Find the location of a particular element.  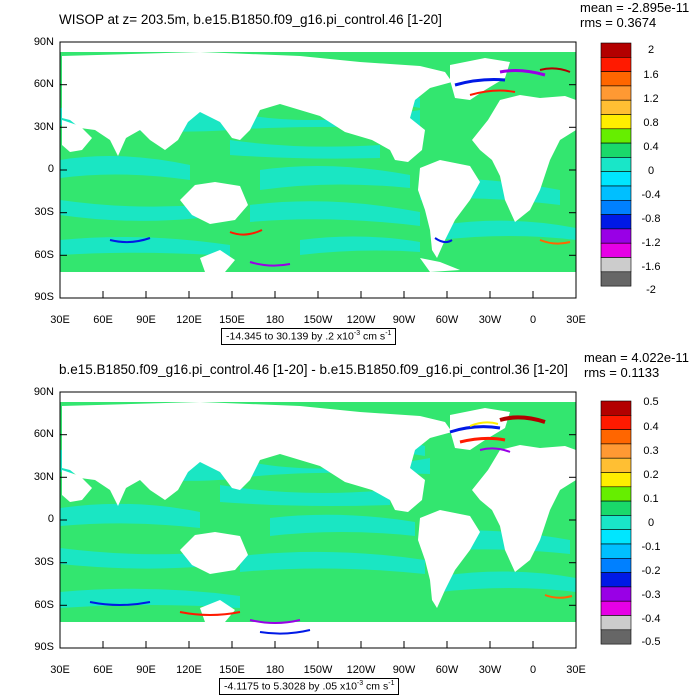

colorbar-label: 2 is located at coordinates (651, 50).